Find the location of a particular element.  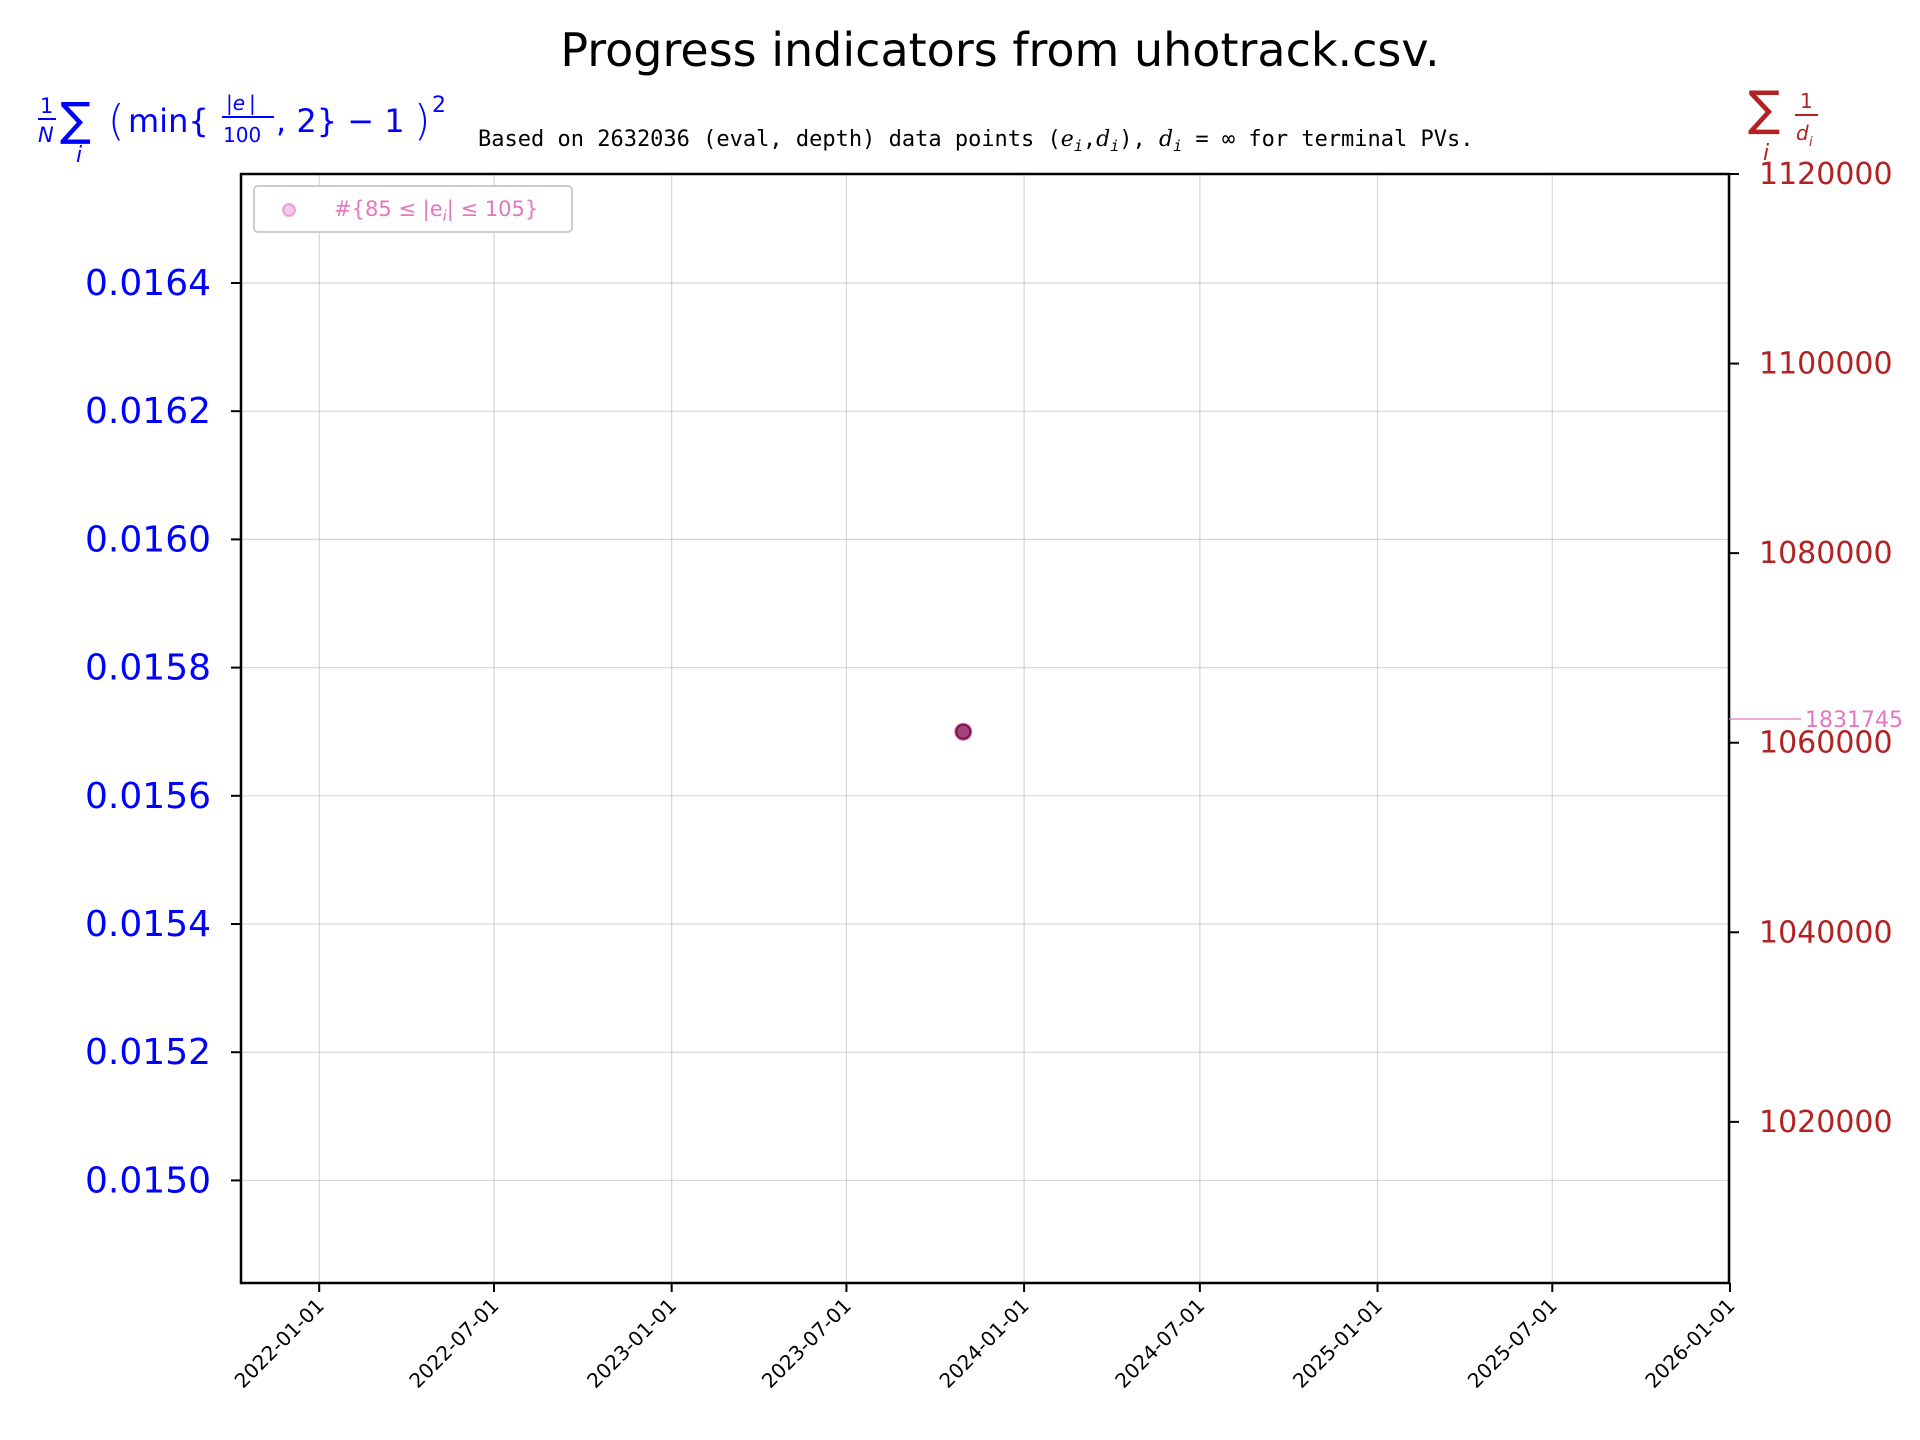

svg-text: 2 is located at coordinates (439, 105).